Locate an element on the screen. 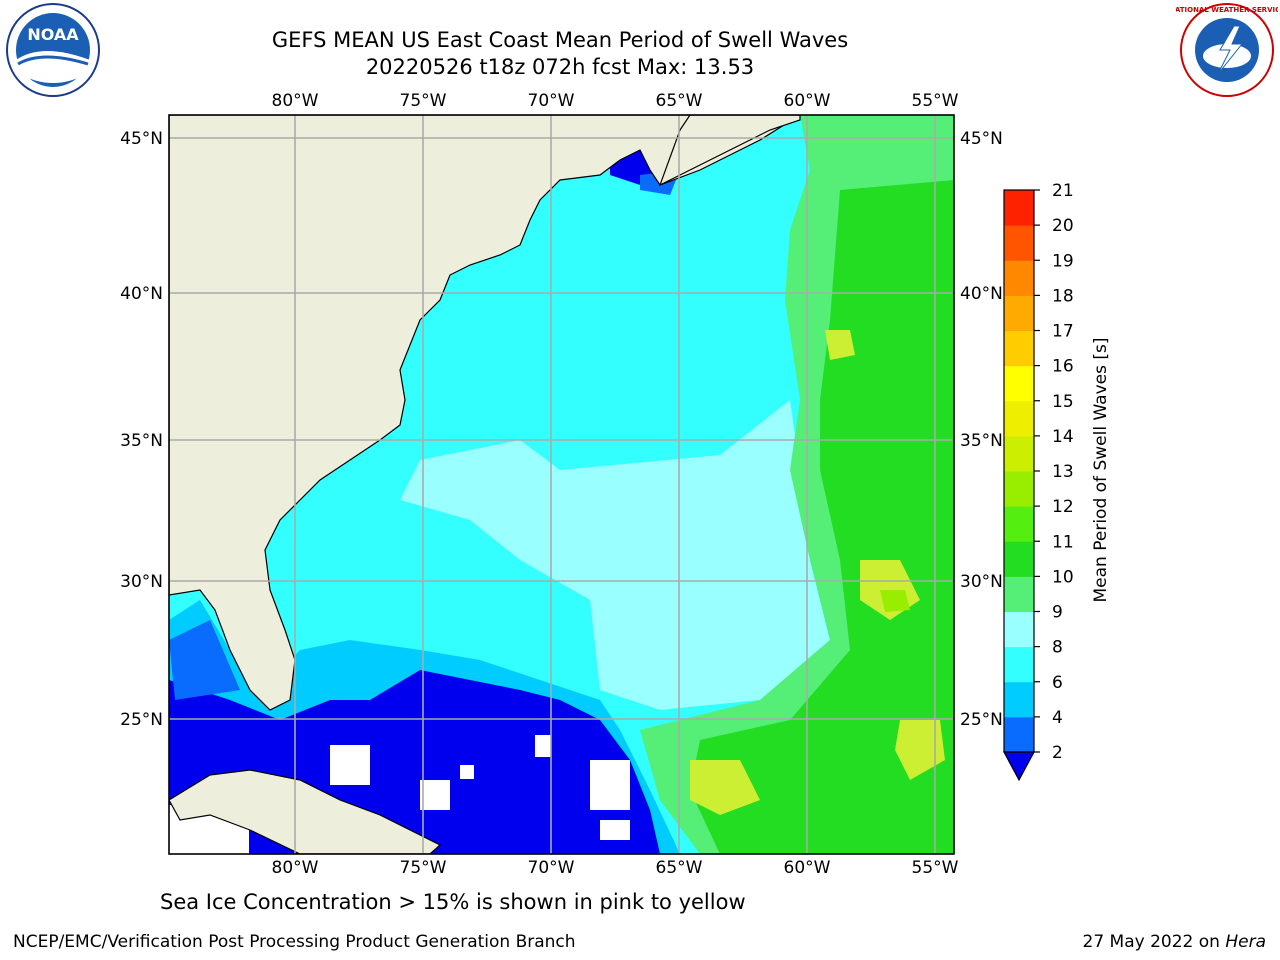 Image resolution: width=1280 pixels, height=960 pixels. colorbar-tick-label: 12 is located at coordinates (1063, 507).